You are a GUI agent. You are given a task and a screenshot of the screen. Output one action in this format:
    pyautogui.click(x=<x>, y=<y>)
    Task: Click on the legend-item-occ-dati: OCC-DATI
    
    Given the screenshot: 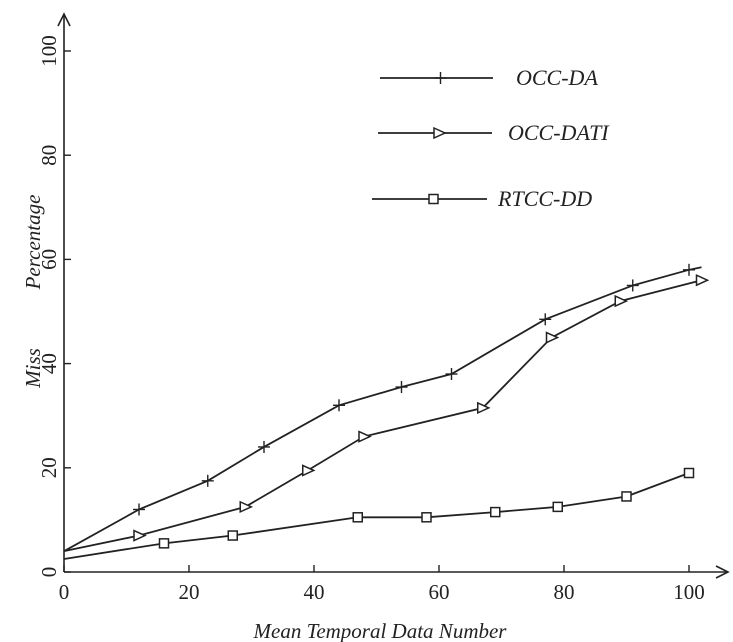 What is the action you would take?
    pyautogui.click(x=494, y=132)
    